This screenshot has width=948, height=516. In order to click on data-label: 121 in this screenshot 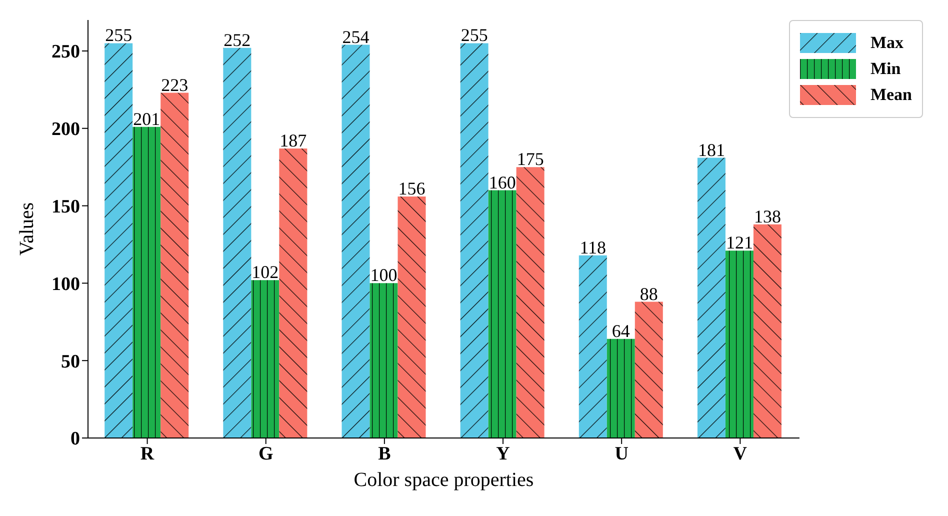, I will do `click(739, 242)`.